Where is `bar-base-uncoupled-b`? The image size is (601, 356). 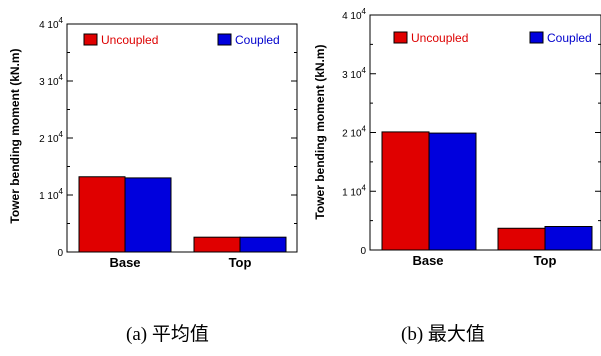 bar-base-uncoupled-b is located at coordinates (405, 191).